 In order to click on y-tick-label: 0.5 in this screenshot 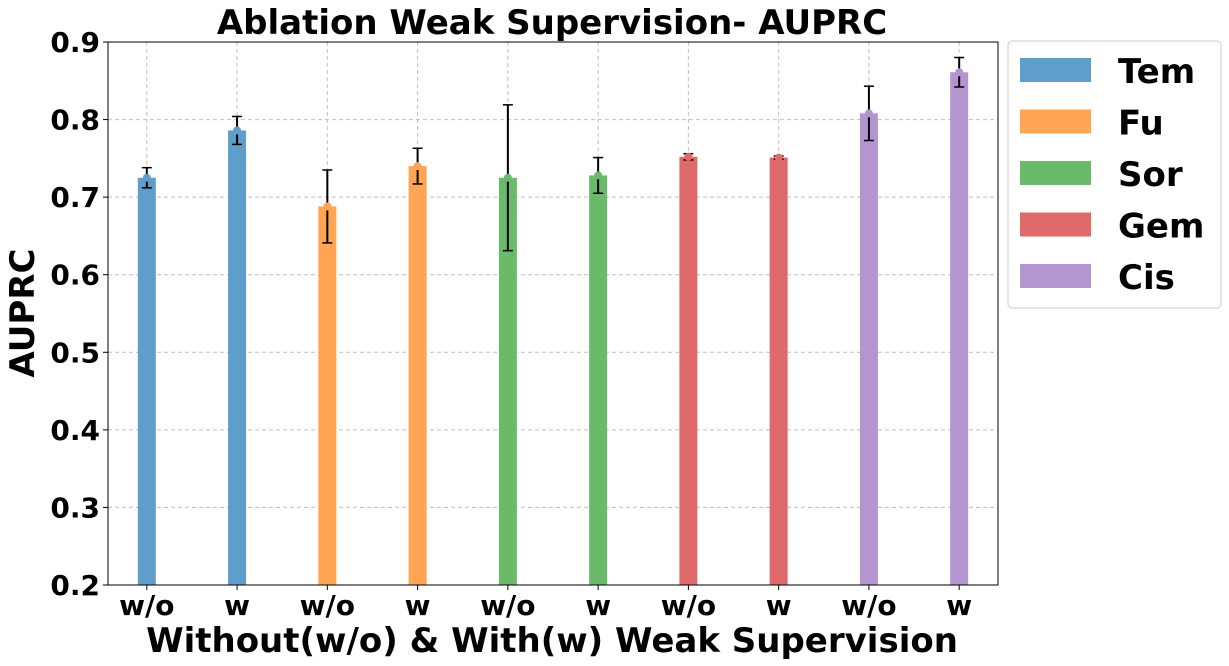, I will do `click(75, 352)`.